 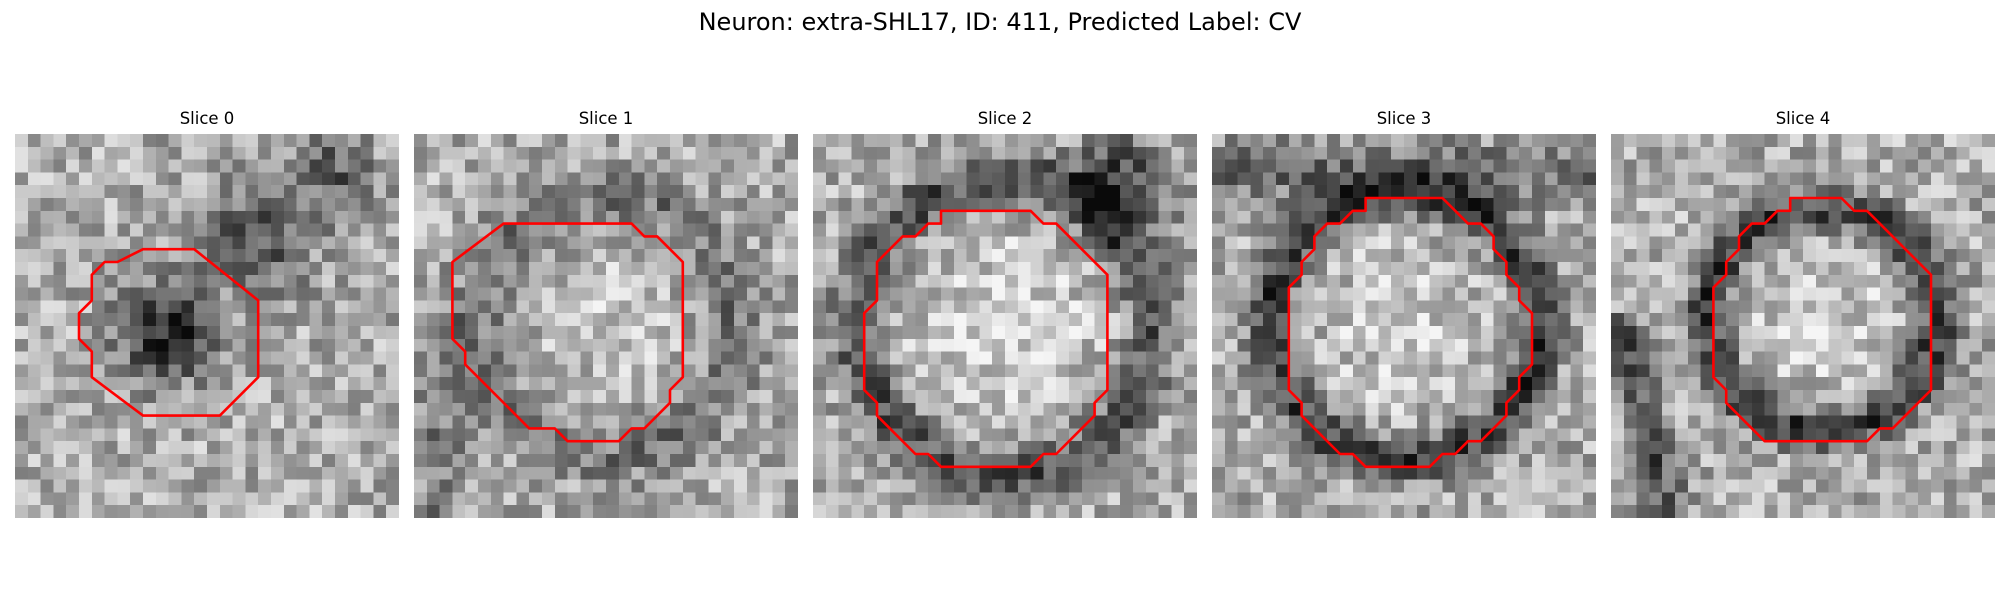 I want to click on panel-title: Slice 3, so click(x=1404, y=118).